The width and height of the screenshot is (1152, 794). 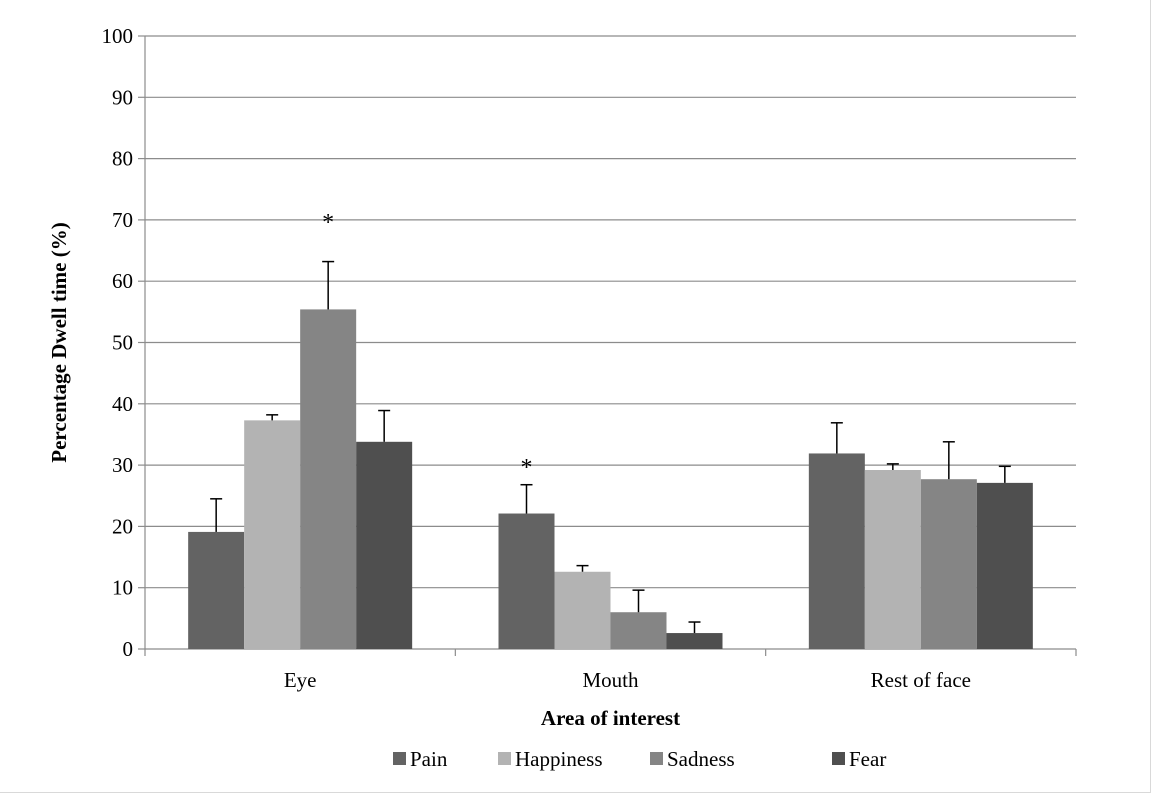 I want to click on bar-fear-rest-of-face, so click(x=1004, y=565).